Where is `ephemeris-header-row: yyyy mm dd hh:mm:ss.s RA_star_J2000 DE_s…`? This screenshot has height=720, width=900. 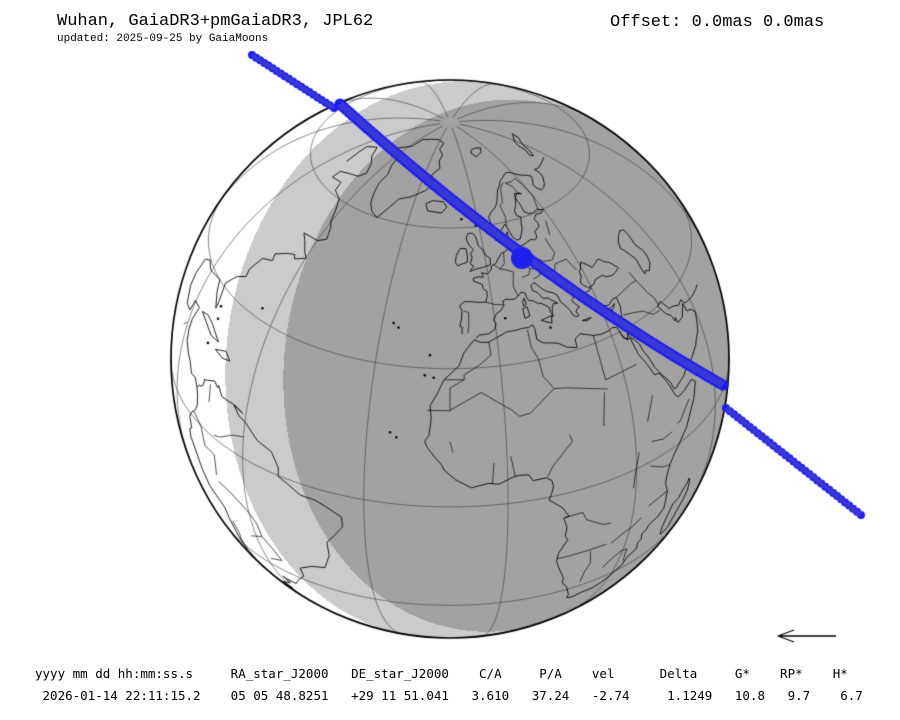 ephemeris-header-row: yyyy mm dd hh:mm:ss.s RA_star_J2000 DE_s… is located at coordinates (441, 673).